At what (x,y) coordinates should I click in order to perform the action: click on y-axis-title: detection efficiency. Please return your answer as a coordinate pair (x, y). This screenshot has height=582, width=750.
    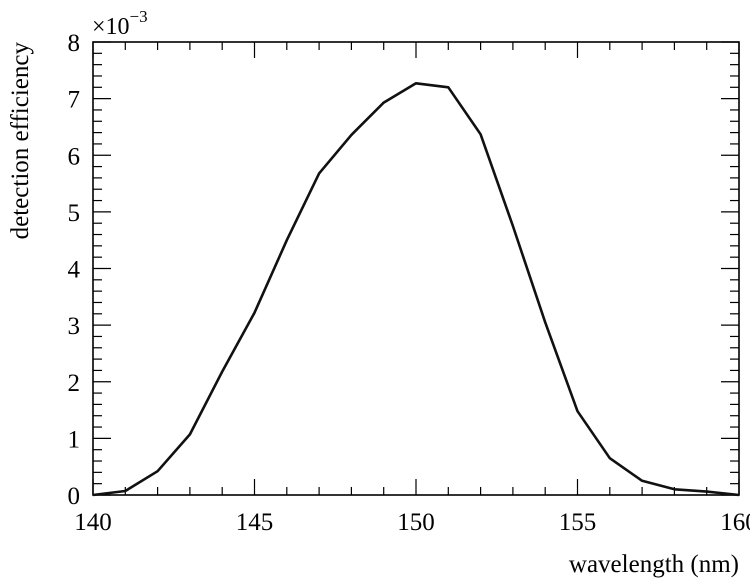
    Looking at the image, I should click on (20, 141).